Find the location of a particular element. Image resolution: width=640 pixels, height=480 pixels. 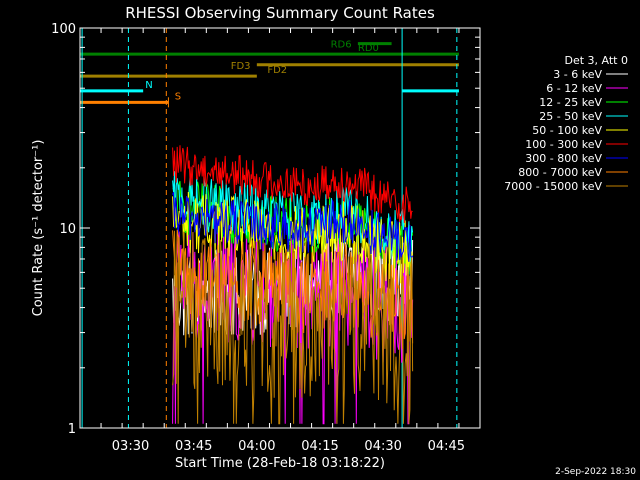

y-tick-label: 1 is located at coordinates (72, 429).